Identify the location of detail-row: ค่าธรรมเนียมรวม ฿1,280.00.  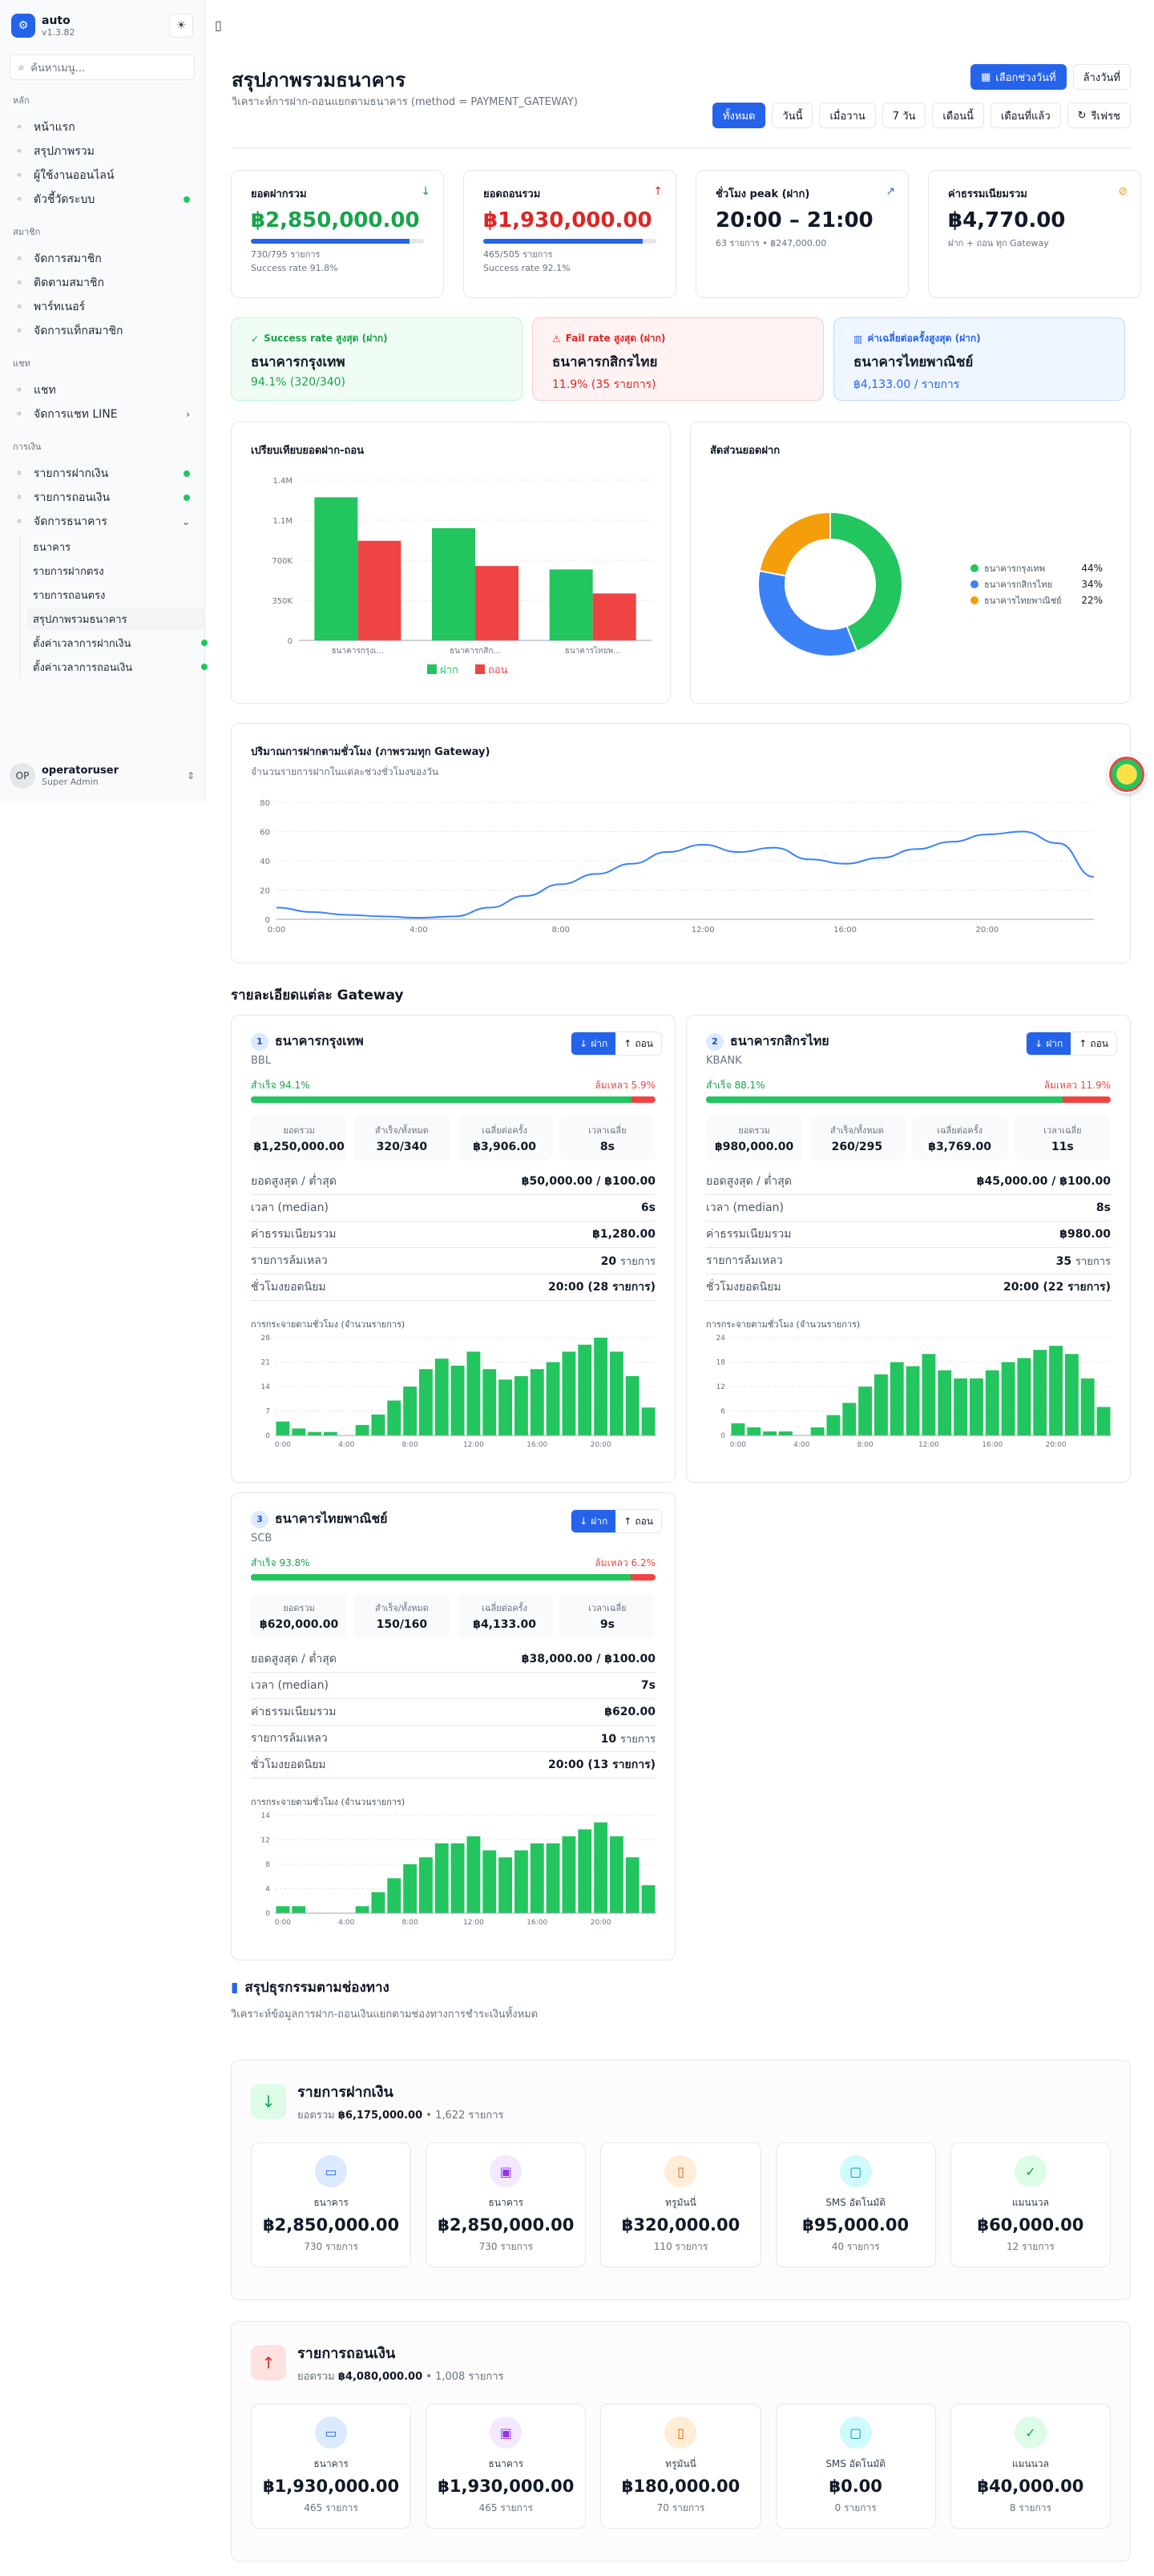
(453, 1235).